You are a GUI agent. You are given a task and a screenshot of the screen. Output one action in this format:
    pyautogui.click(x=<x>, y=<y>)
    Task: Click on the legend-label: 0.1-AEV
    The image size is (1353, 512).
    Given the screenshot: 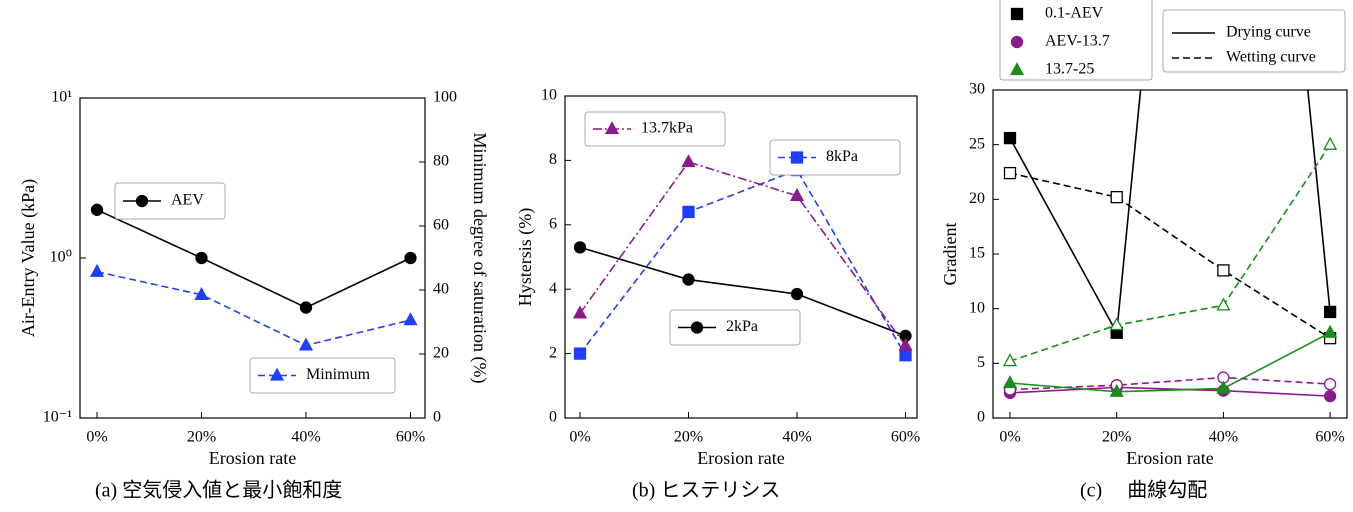 What is the action you would take?
    pyautogui.click(x=1074, y=13)
    